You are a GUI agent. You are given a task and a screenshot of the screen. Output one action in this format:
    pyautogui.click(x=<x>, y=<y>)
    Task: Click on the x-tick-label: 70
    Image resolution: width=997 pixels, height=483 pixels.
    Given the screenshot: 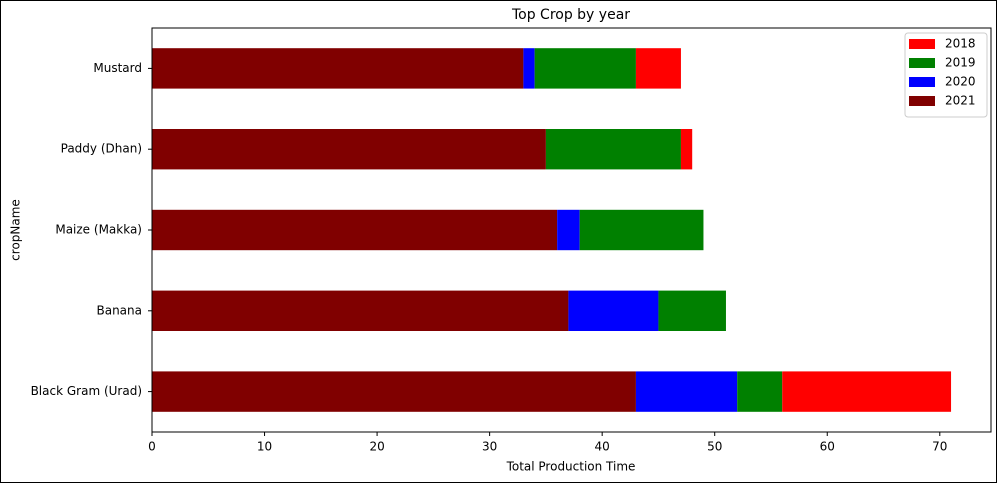 What is the action you would take?
    pyautogui.click(x=939, y=447)
    